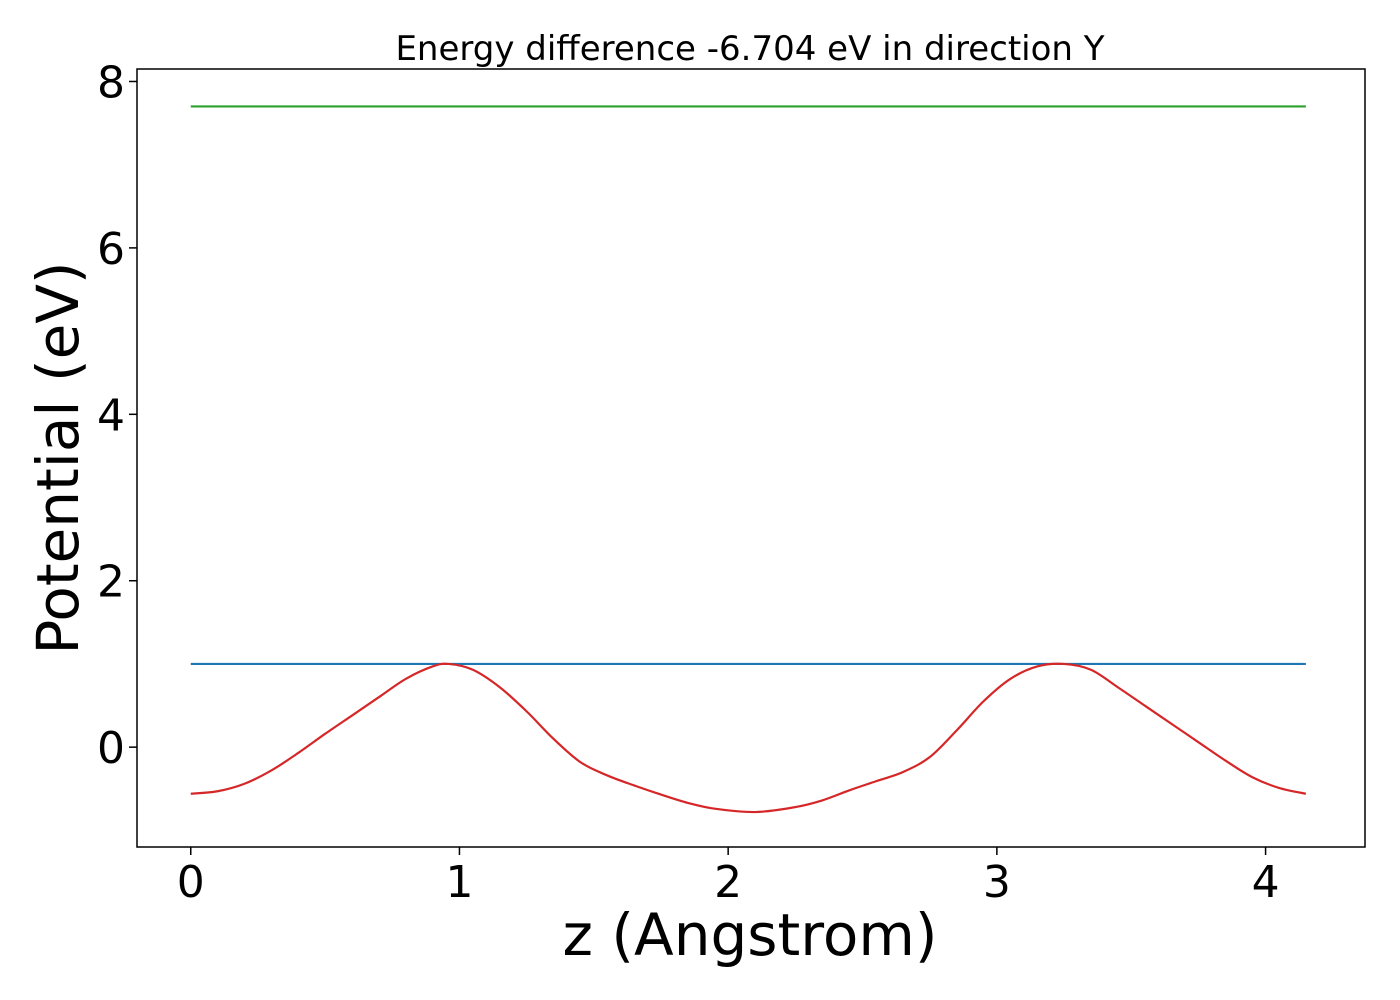  Describe the element at coordinates (750, 935) in the screenshot. I see `x-axis-label: z (Angstrom)` at that location.